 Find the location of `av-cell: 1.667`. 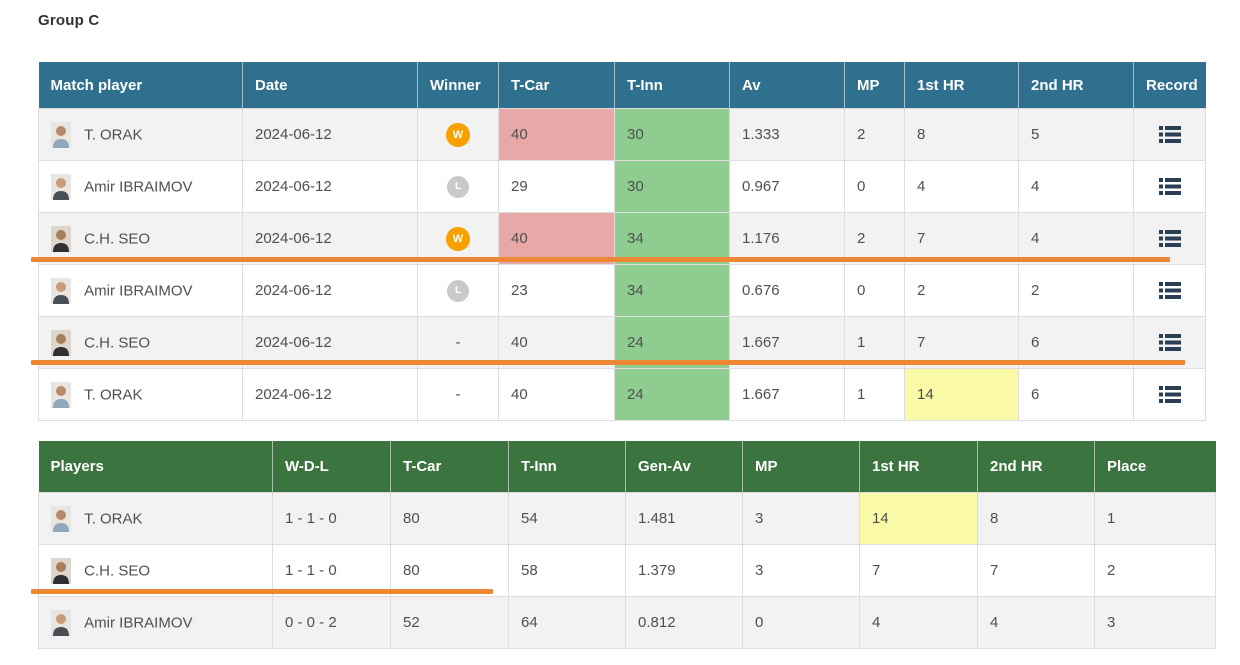

av-cell: 1.667 is located at coordinates (787, 394).